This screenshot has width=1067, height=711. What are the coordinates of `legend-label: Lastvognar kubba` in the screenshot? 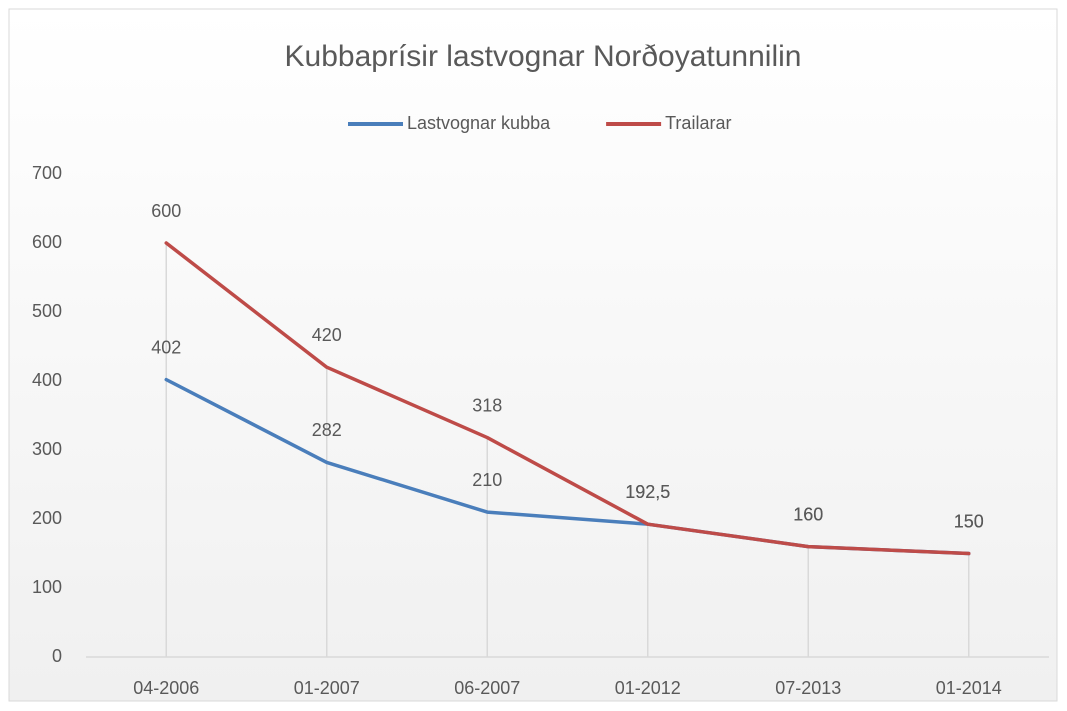 It's located at (479, 123).